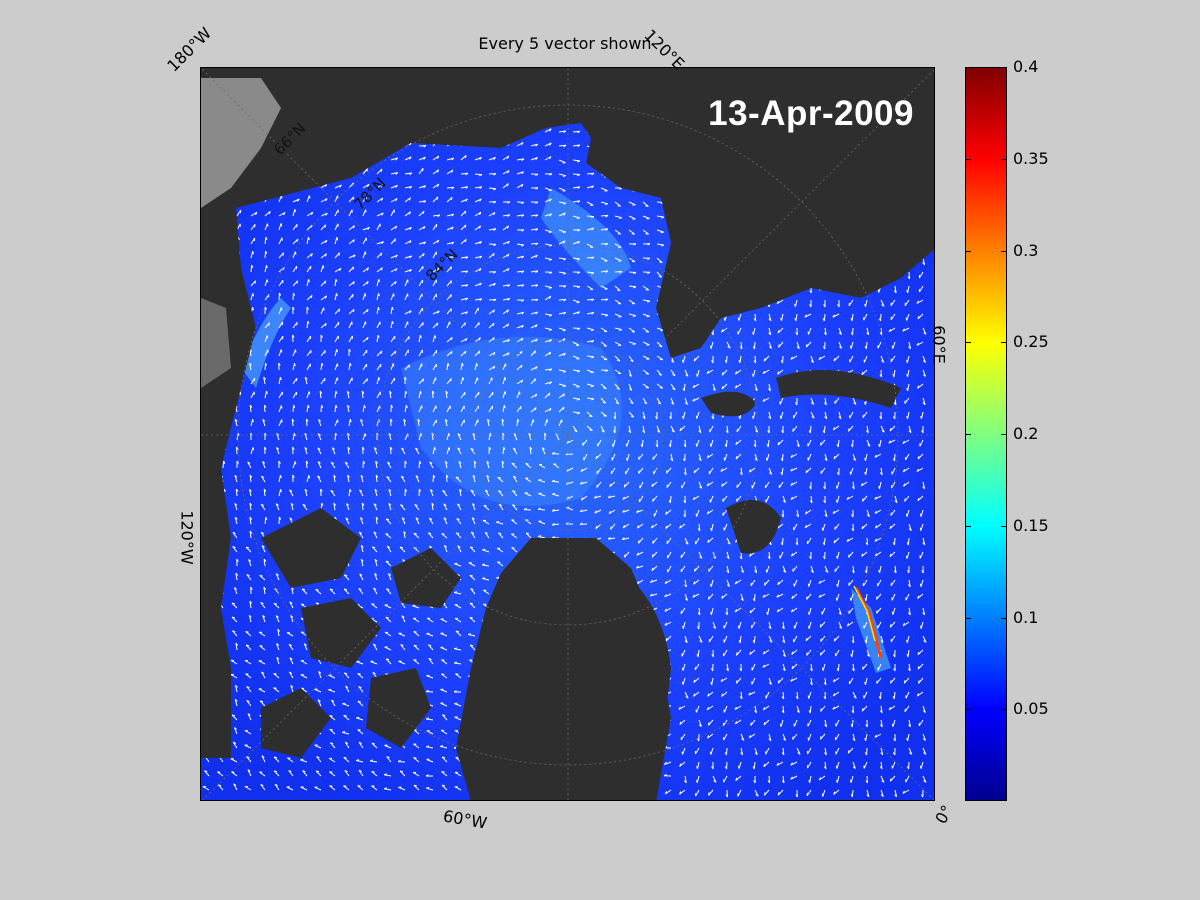 This screenshot has width=1200, height=900. I want to click on drift-band, so click(511, 421).